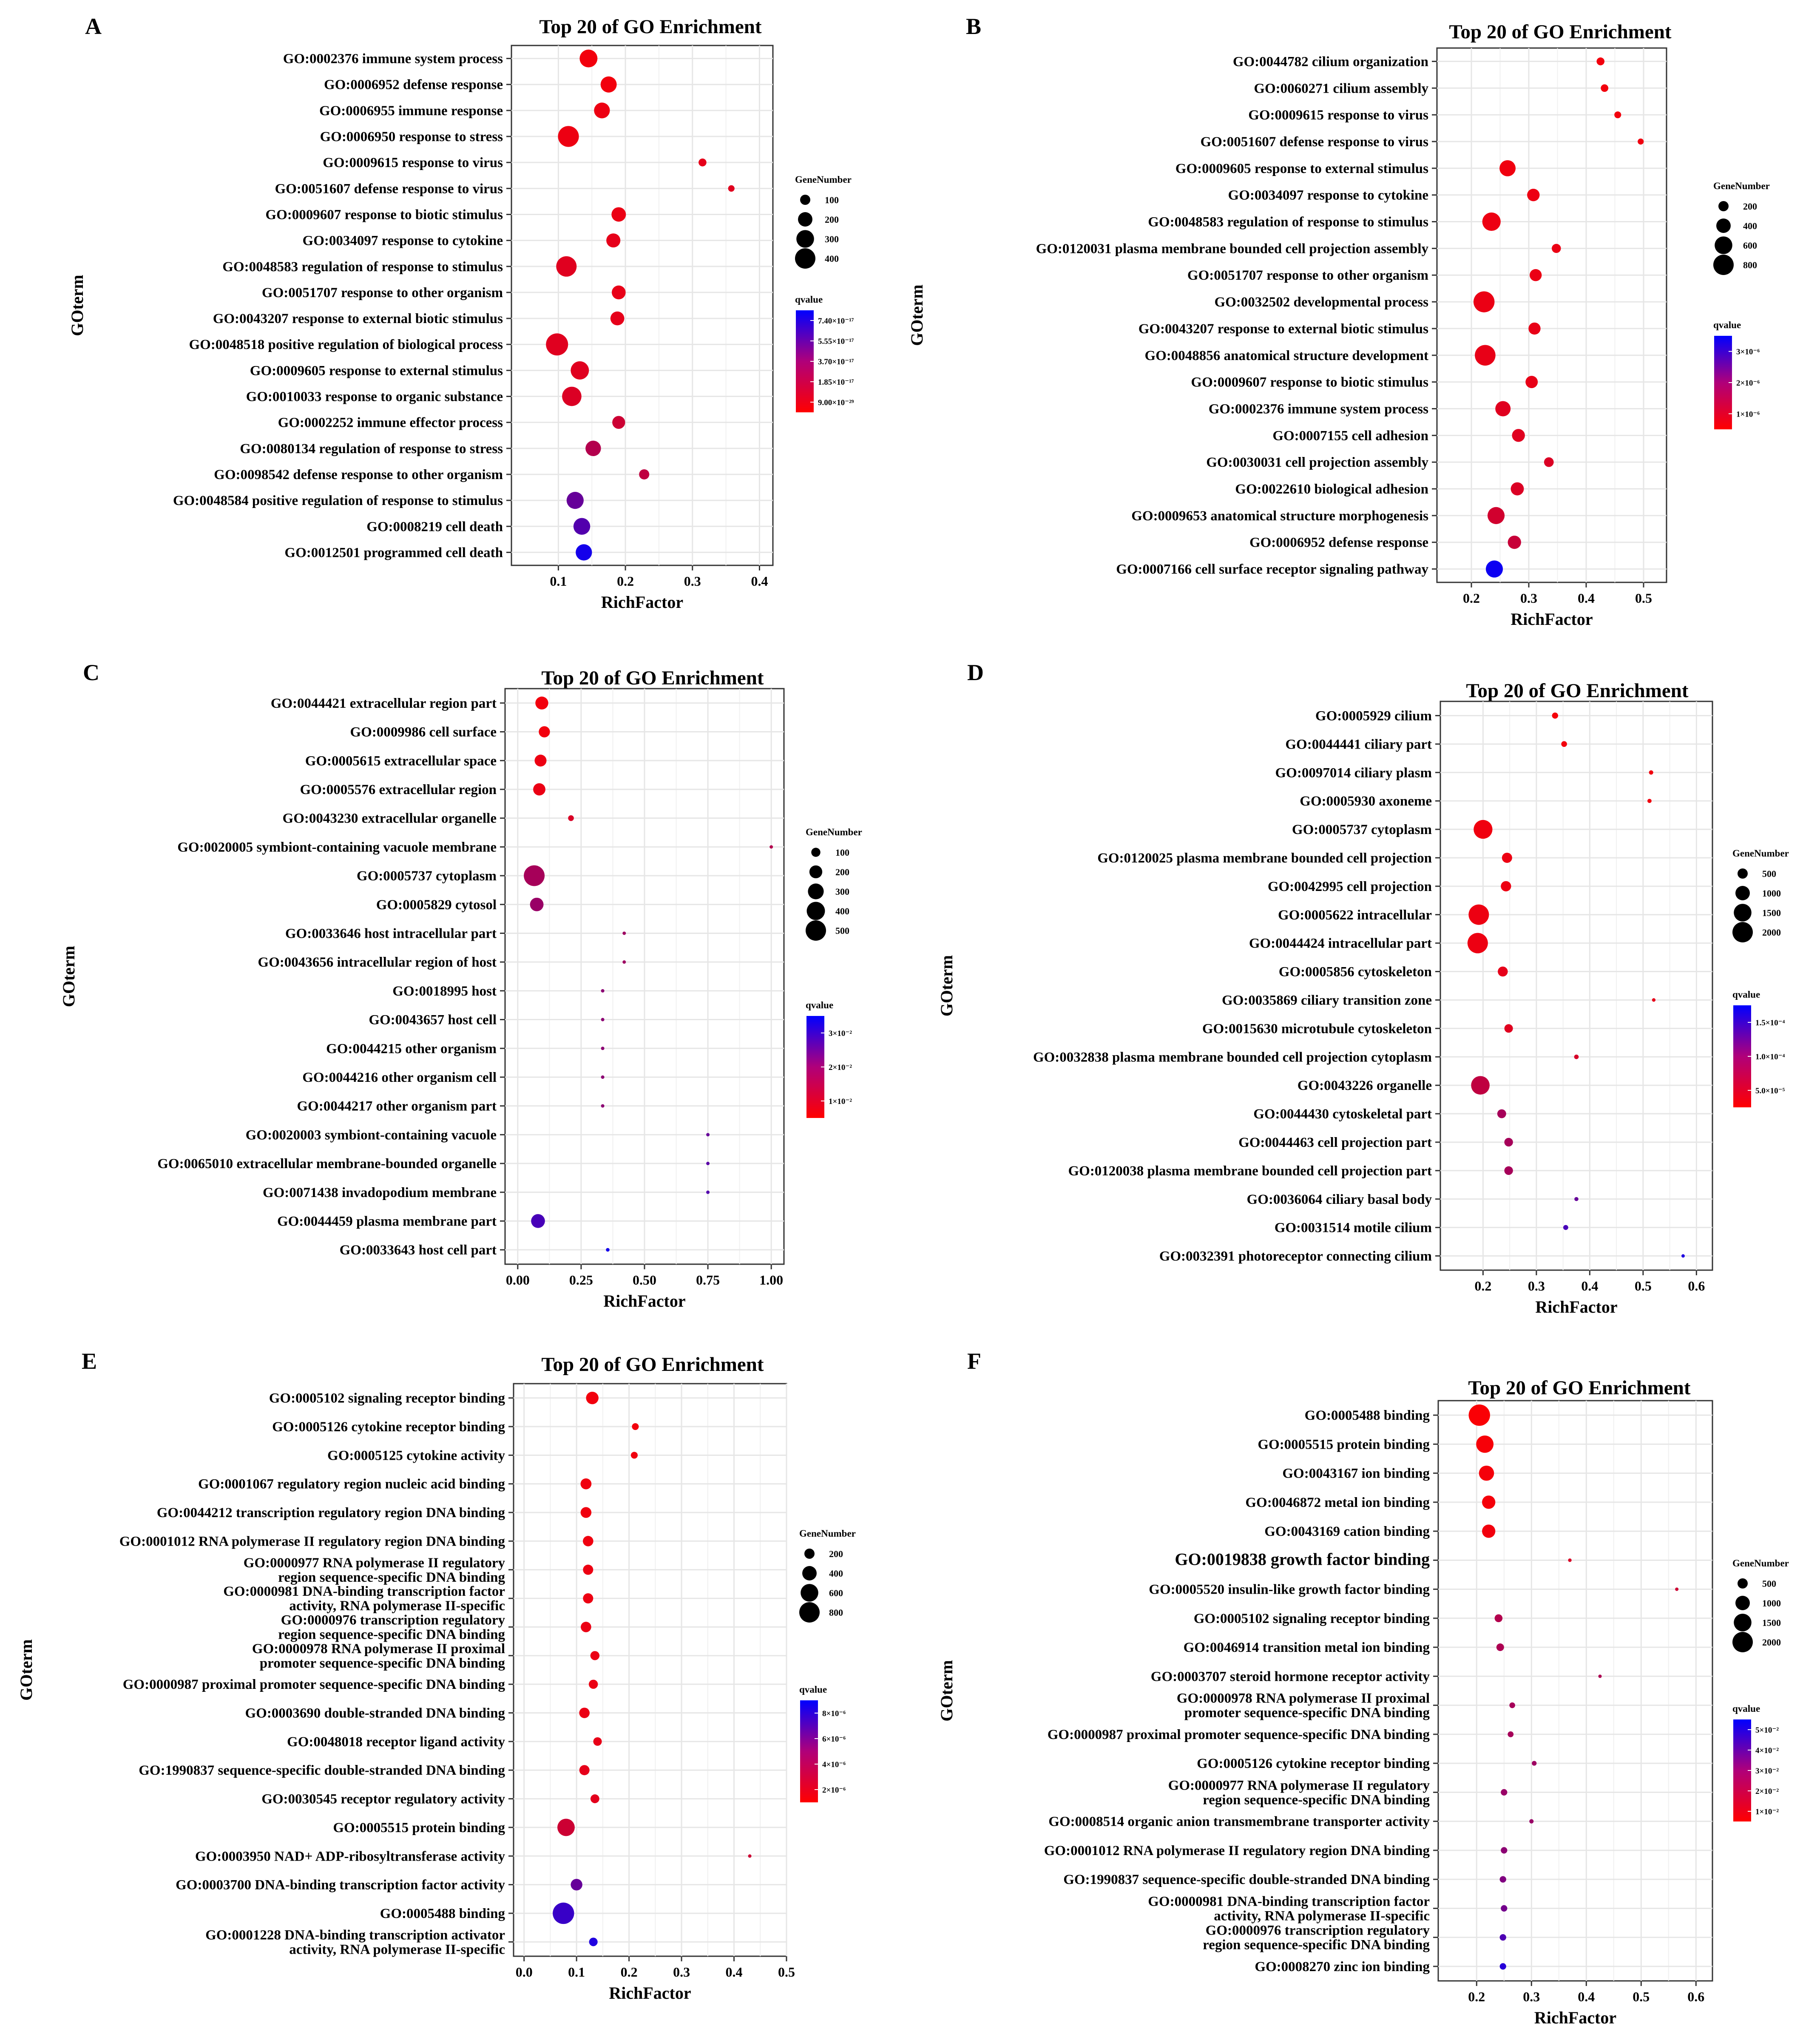 Image resolution: width=1820 pixels, height=2037 pixels. What do you see at coordinates (1641, 1997) in the screenshot?
I see `panel-f-xtick-label: 0.5` at bounding box center [1641, 1997].